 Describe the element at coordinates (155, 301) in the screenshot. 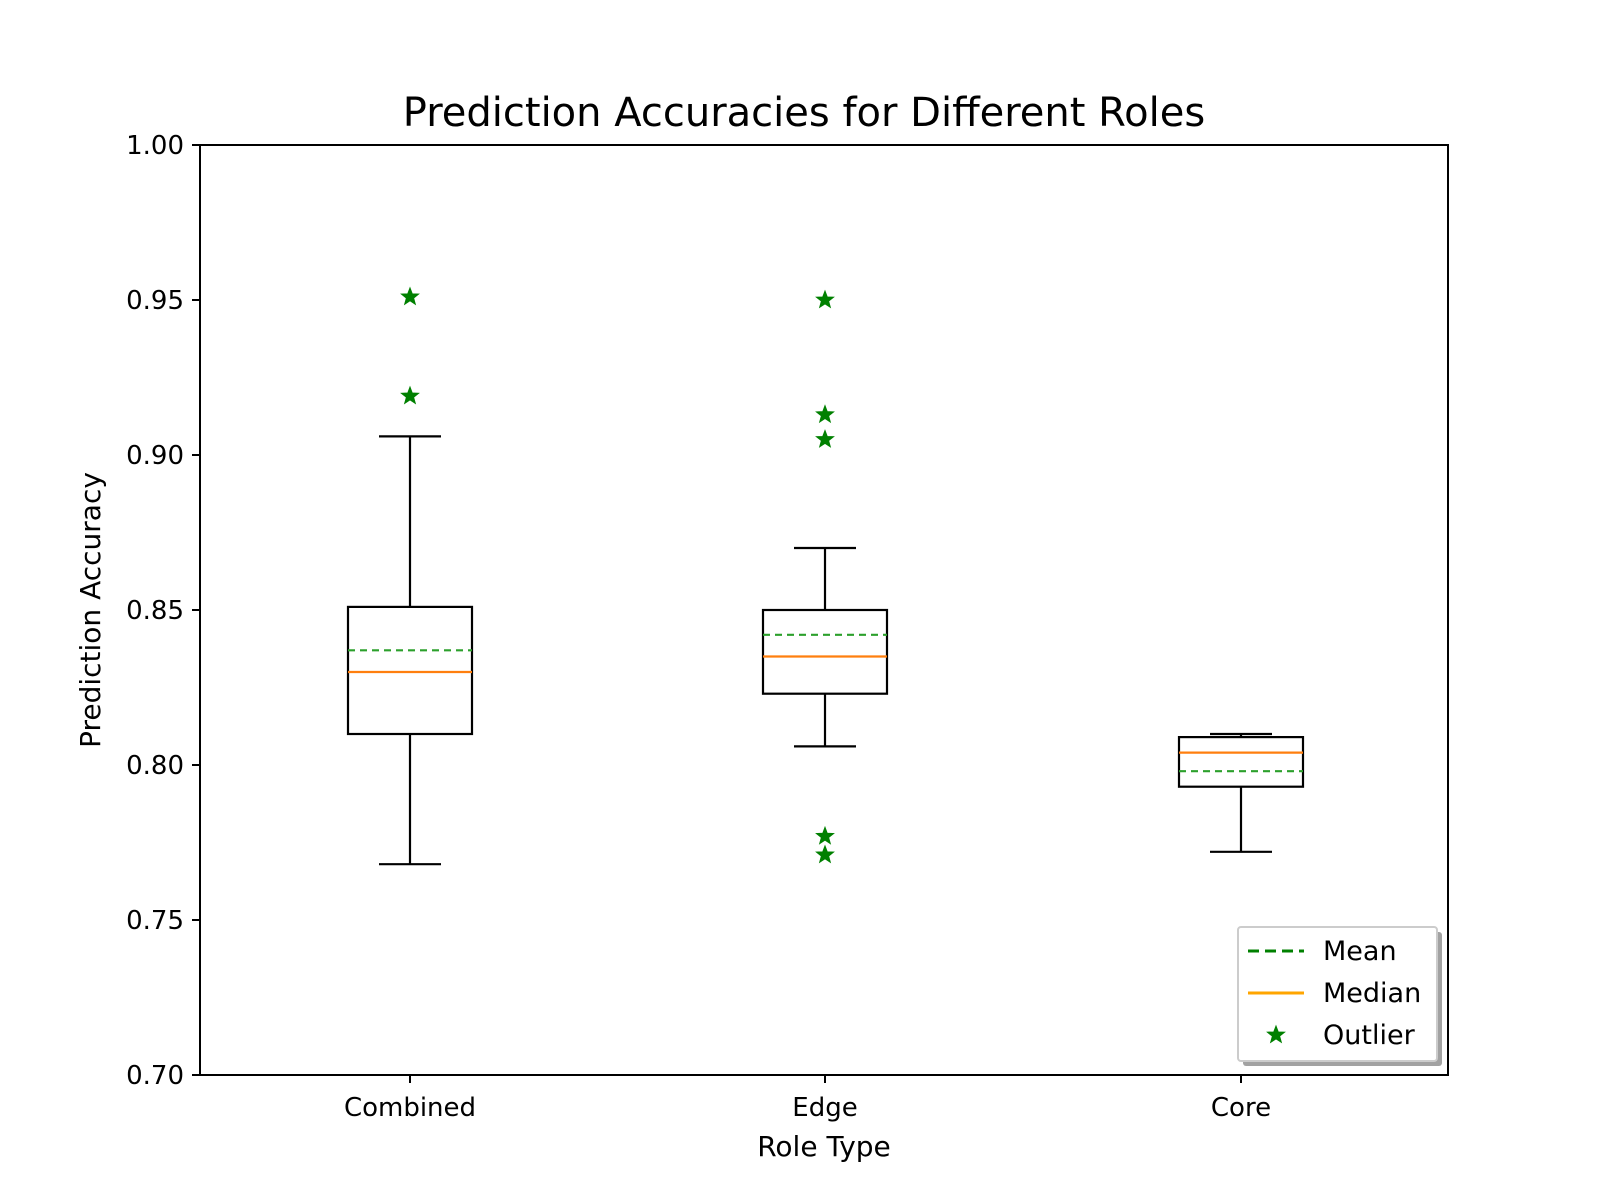

I see `y-tick-label: 0.95` at that location.